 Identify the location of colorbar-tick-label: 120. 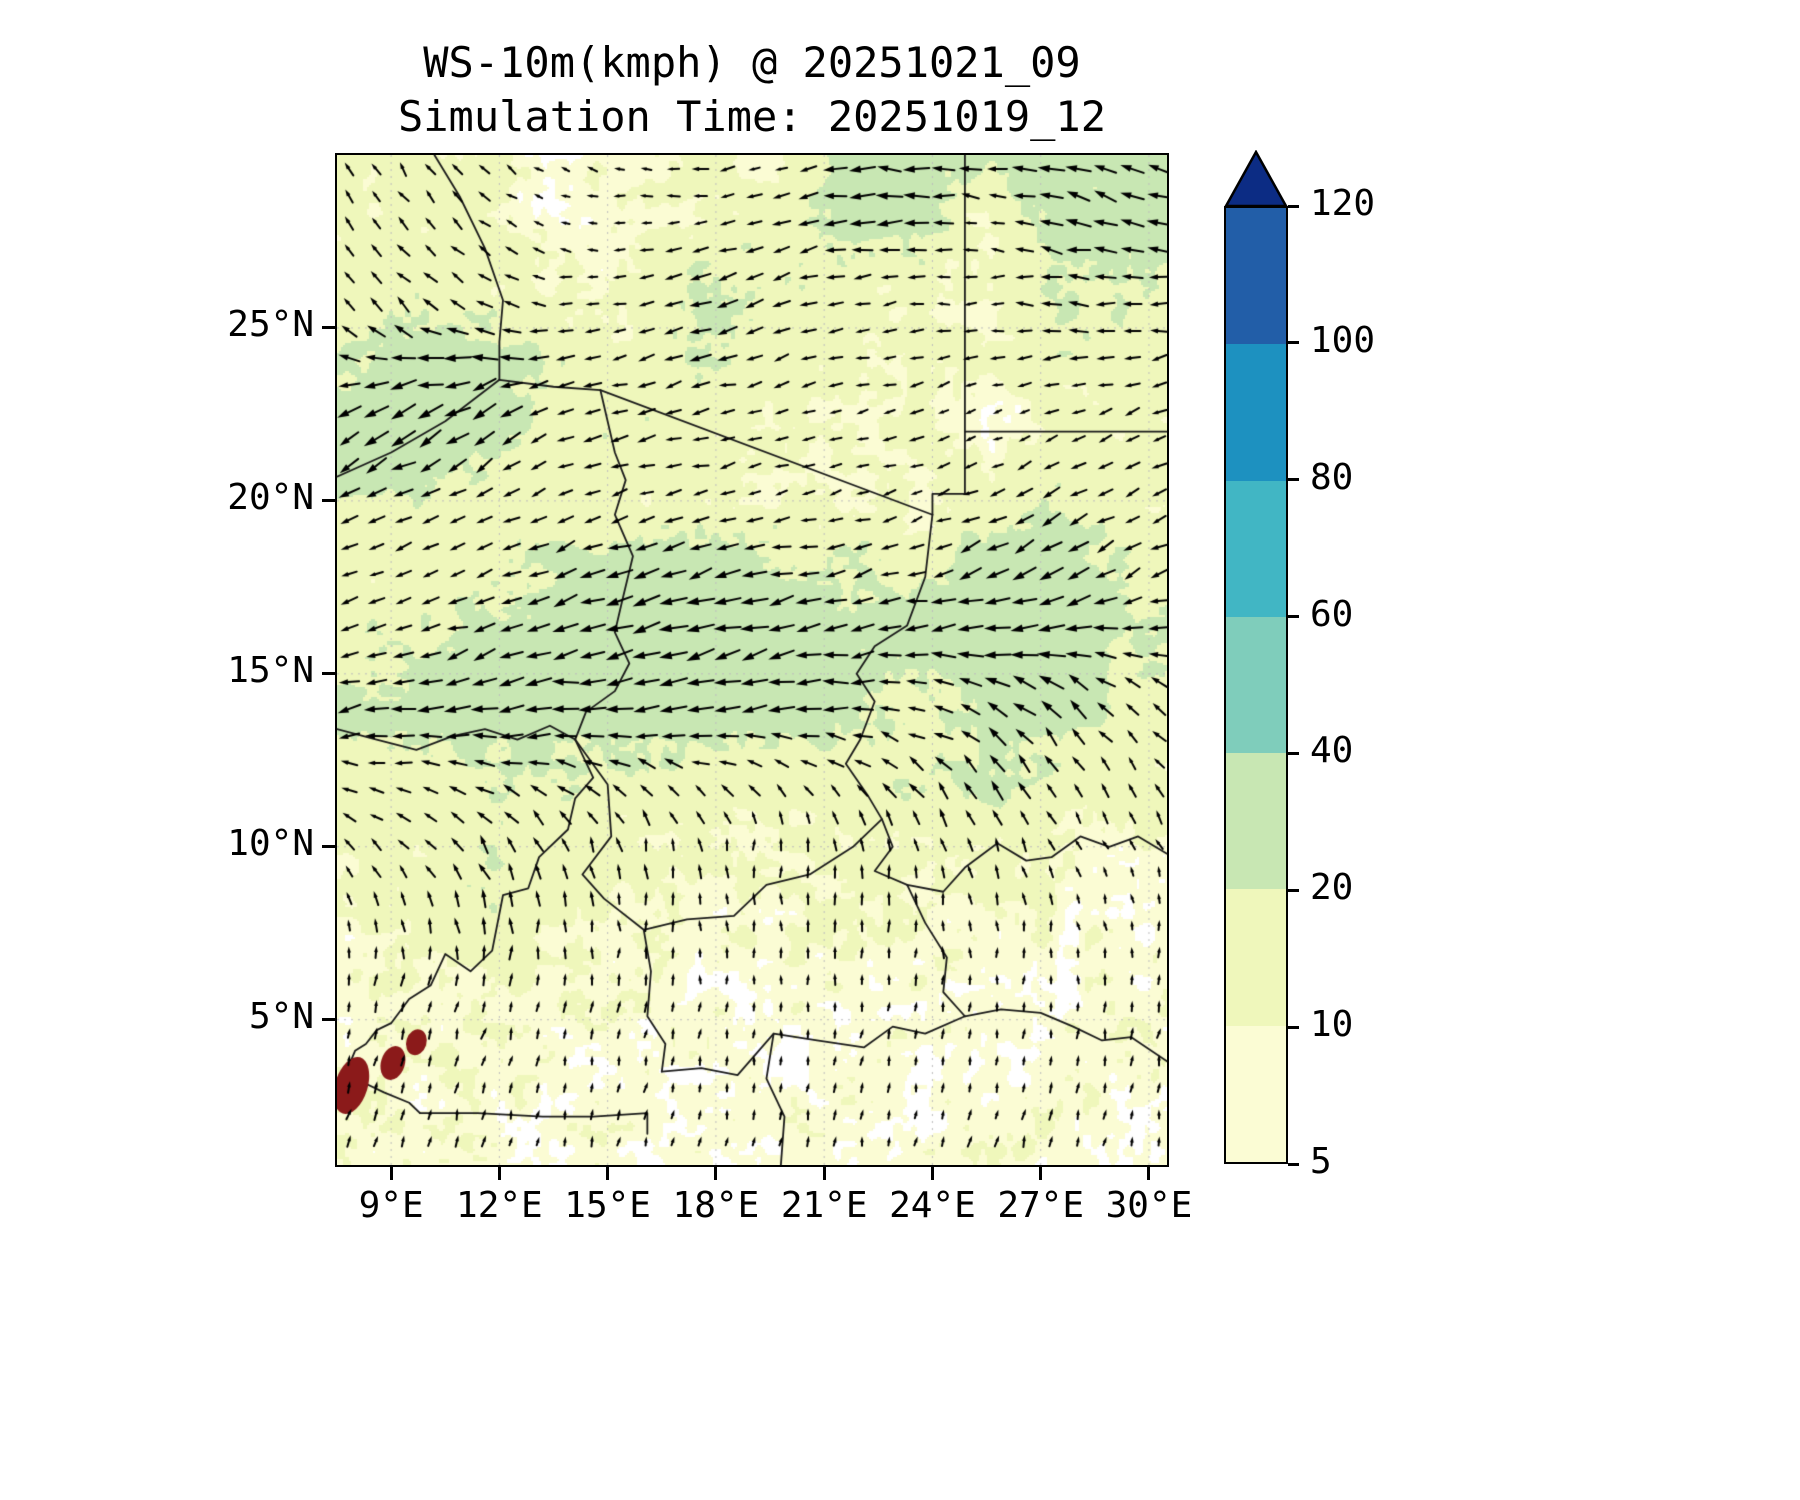
(1343, 203).